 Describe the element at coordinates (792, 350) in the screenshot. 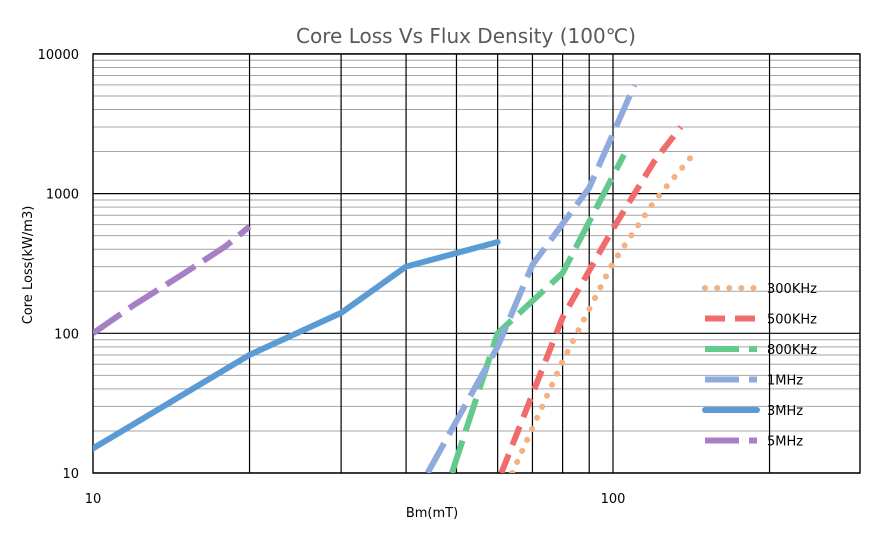

I see `legend-label-800khz: 800KHz` at that location.